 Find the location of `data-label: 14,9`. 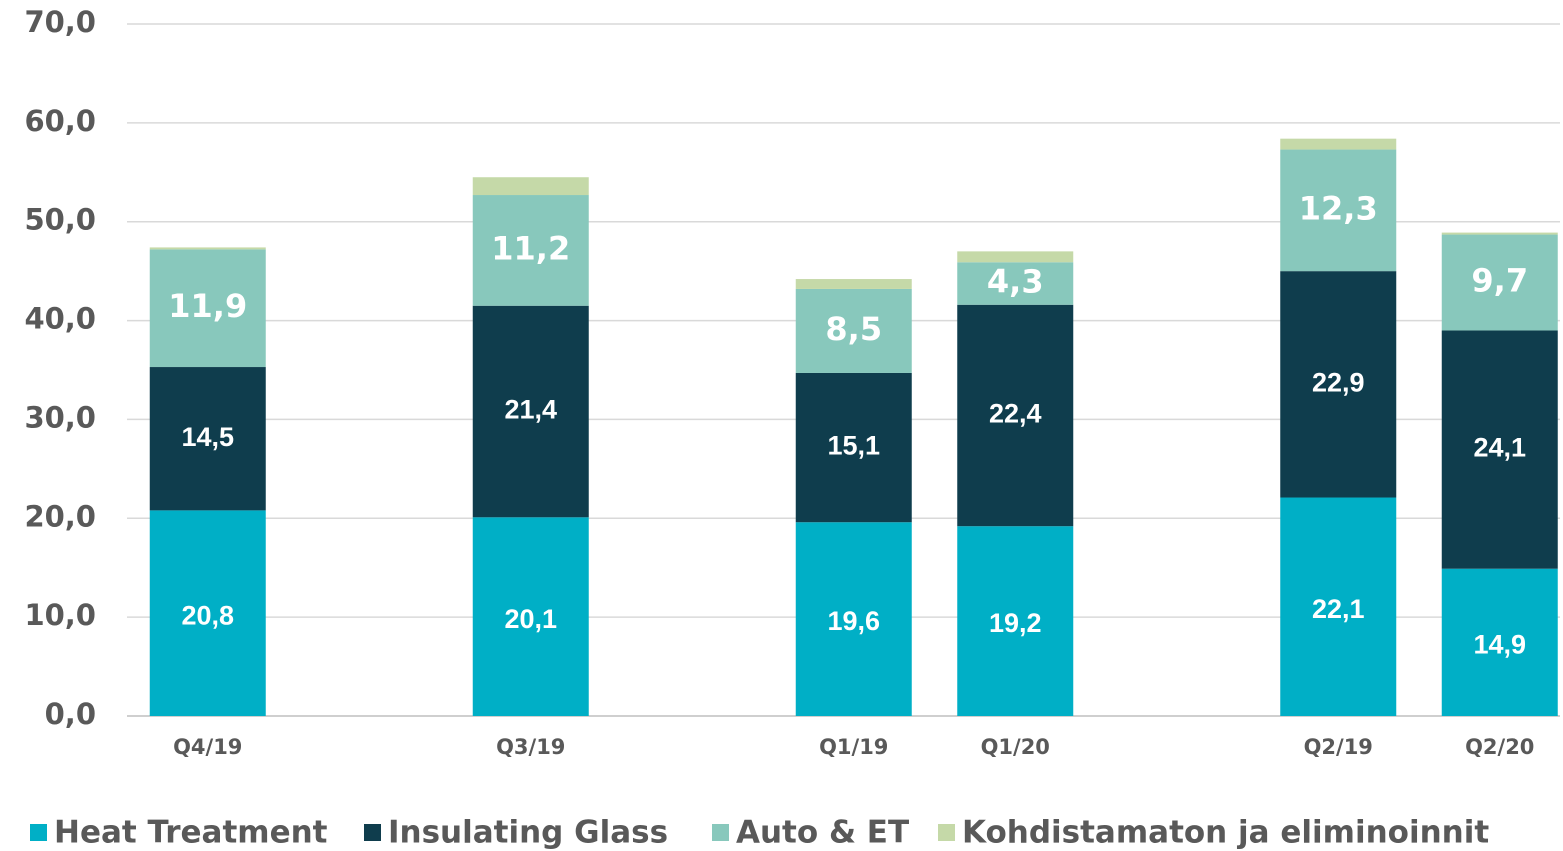

data-label: 14,9 is located at coordinates (1499, 644).